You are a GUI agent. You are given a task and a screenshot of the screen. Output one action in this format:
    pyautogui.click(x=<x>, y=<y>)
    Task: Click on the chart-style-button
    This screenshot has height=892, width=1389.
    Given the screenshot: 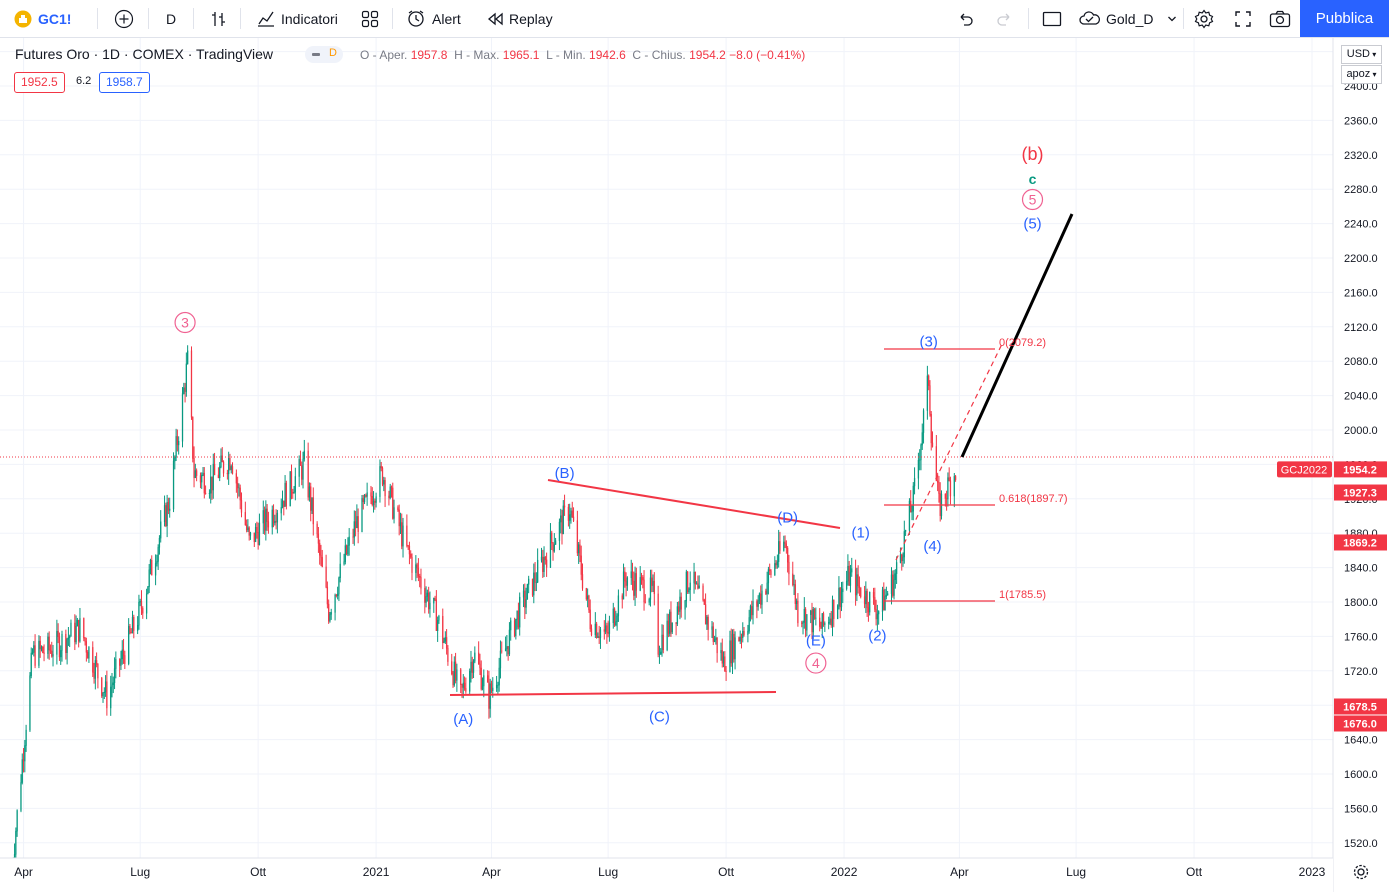 What is the action you would take?
    pyautogui.click(x=219, y=18)
    